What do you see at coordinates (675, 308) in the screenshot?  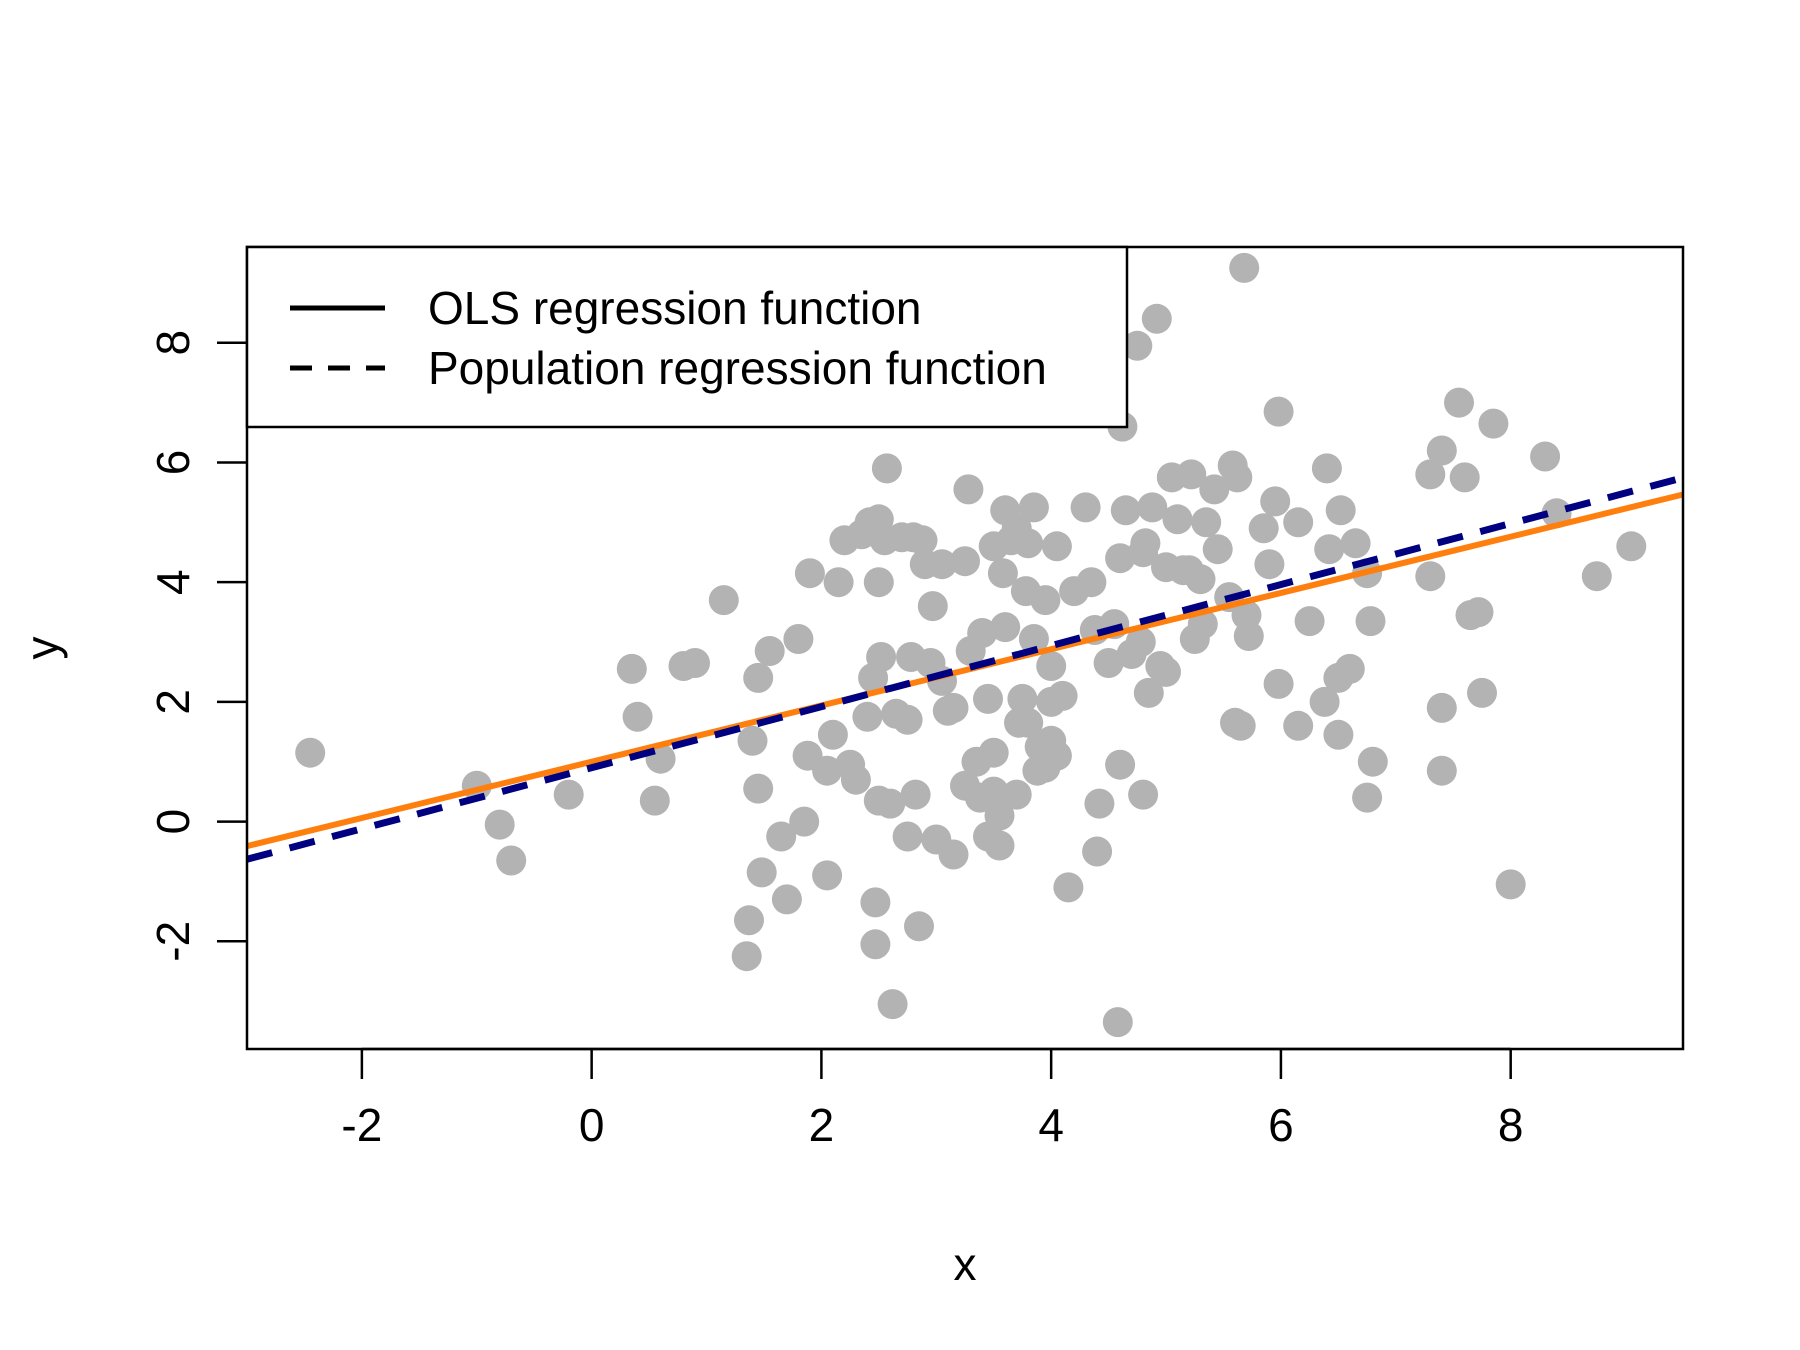 I see `legend-item-ols: OLS regression function` at bounding box center [675, 308].